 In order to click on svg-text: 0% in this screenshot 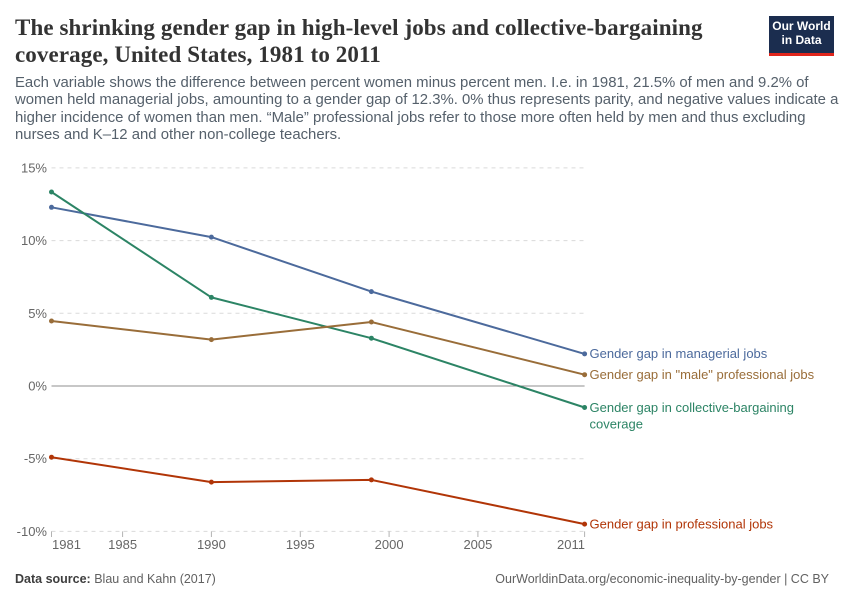, I will do `click(37, 386)`.